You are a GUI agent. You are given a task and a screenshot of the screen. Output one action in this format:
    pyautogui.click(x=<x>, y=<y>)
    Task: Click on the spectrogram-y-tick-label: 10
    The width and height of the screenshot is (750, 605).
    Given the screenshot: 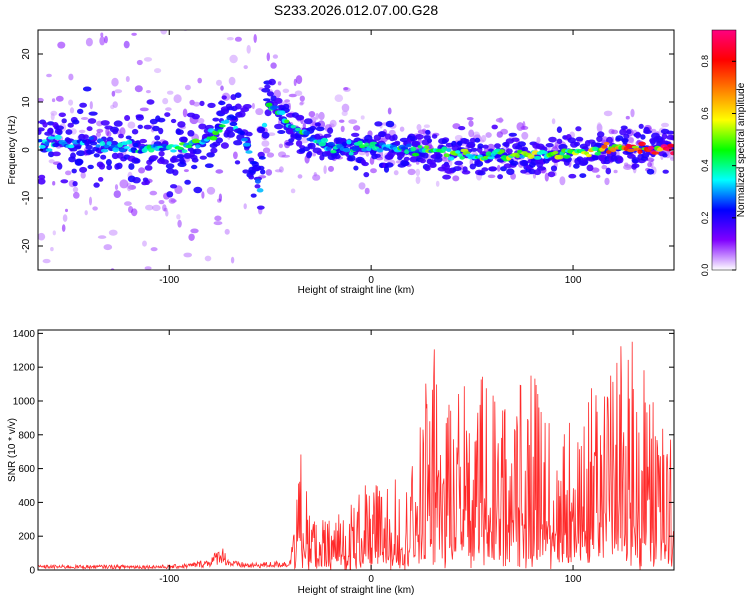 What is the action you would take?
    pyautogui.click(x=26, y=102)
    